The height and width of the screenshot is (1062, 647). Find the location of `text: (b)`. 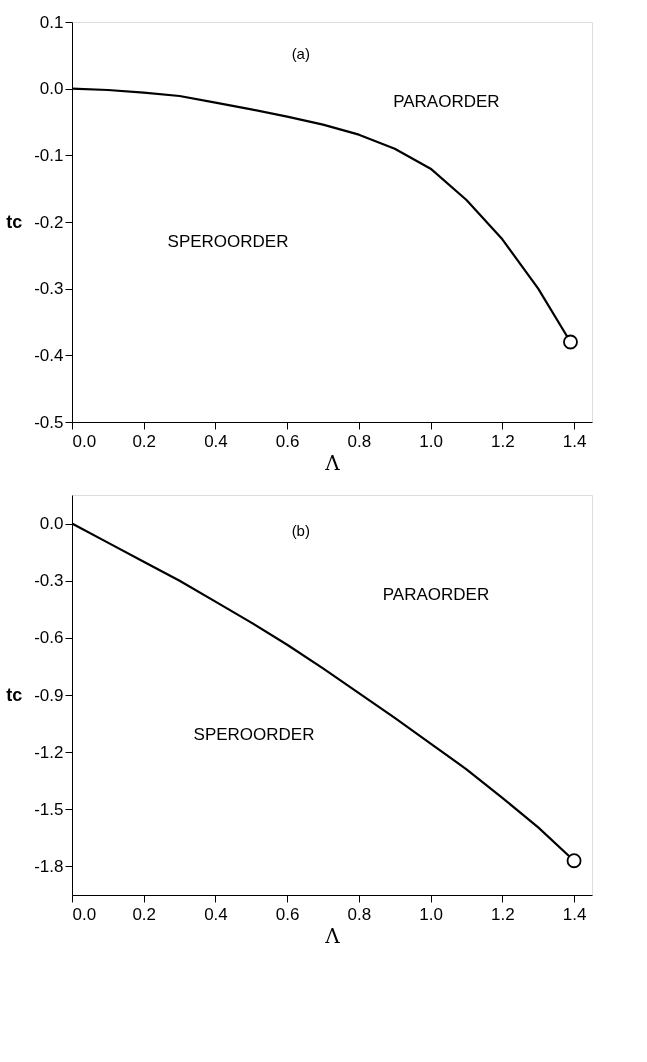

text: (b) is located at coordinates (300, 530).